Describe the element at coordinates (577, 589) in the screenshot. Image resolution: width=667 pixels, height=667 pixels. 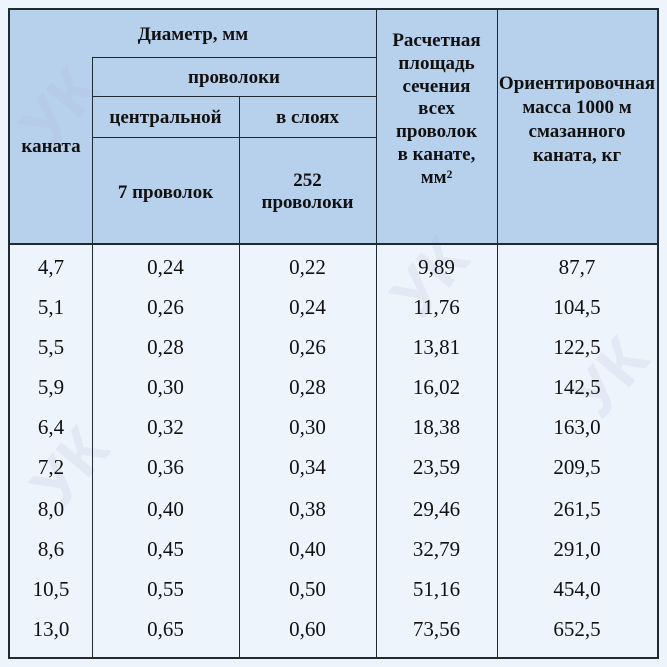
I see `cell-mass: 454,0` at that location.